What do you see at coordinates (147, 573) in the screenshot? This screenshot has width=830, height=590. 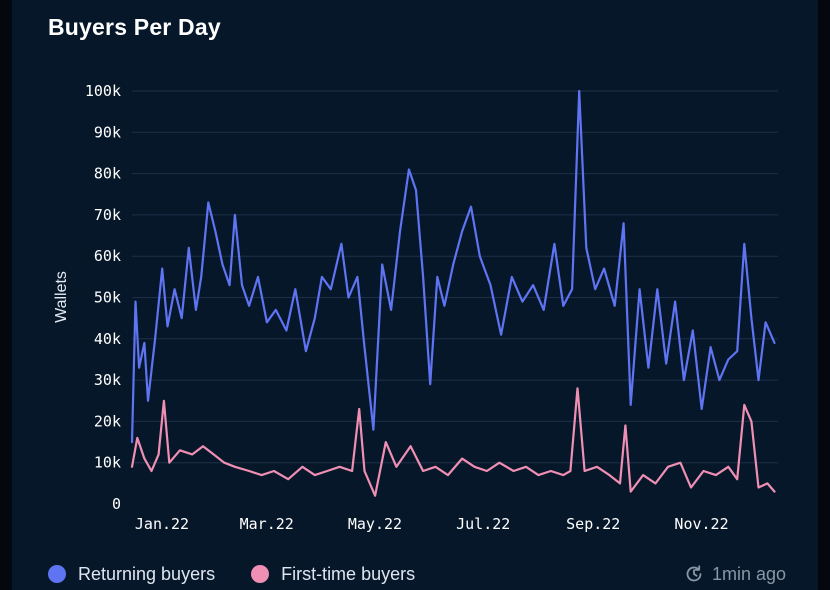 I see `legend-label-returning: Returning buyers` at bounding box center [147, 573].